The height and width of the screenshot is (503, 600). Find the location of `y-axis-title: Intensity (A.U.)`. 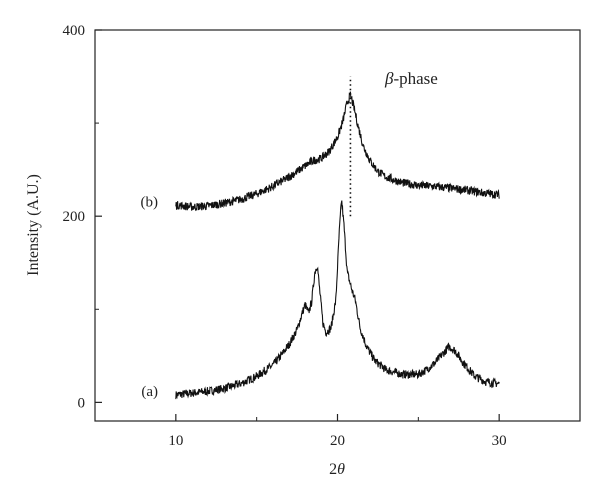

y-axis-title: Intensity (A.U.) is located at coordinates (33, 225).